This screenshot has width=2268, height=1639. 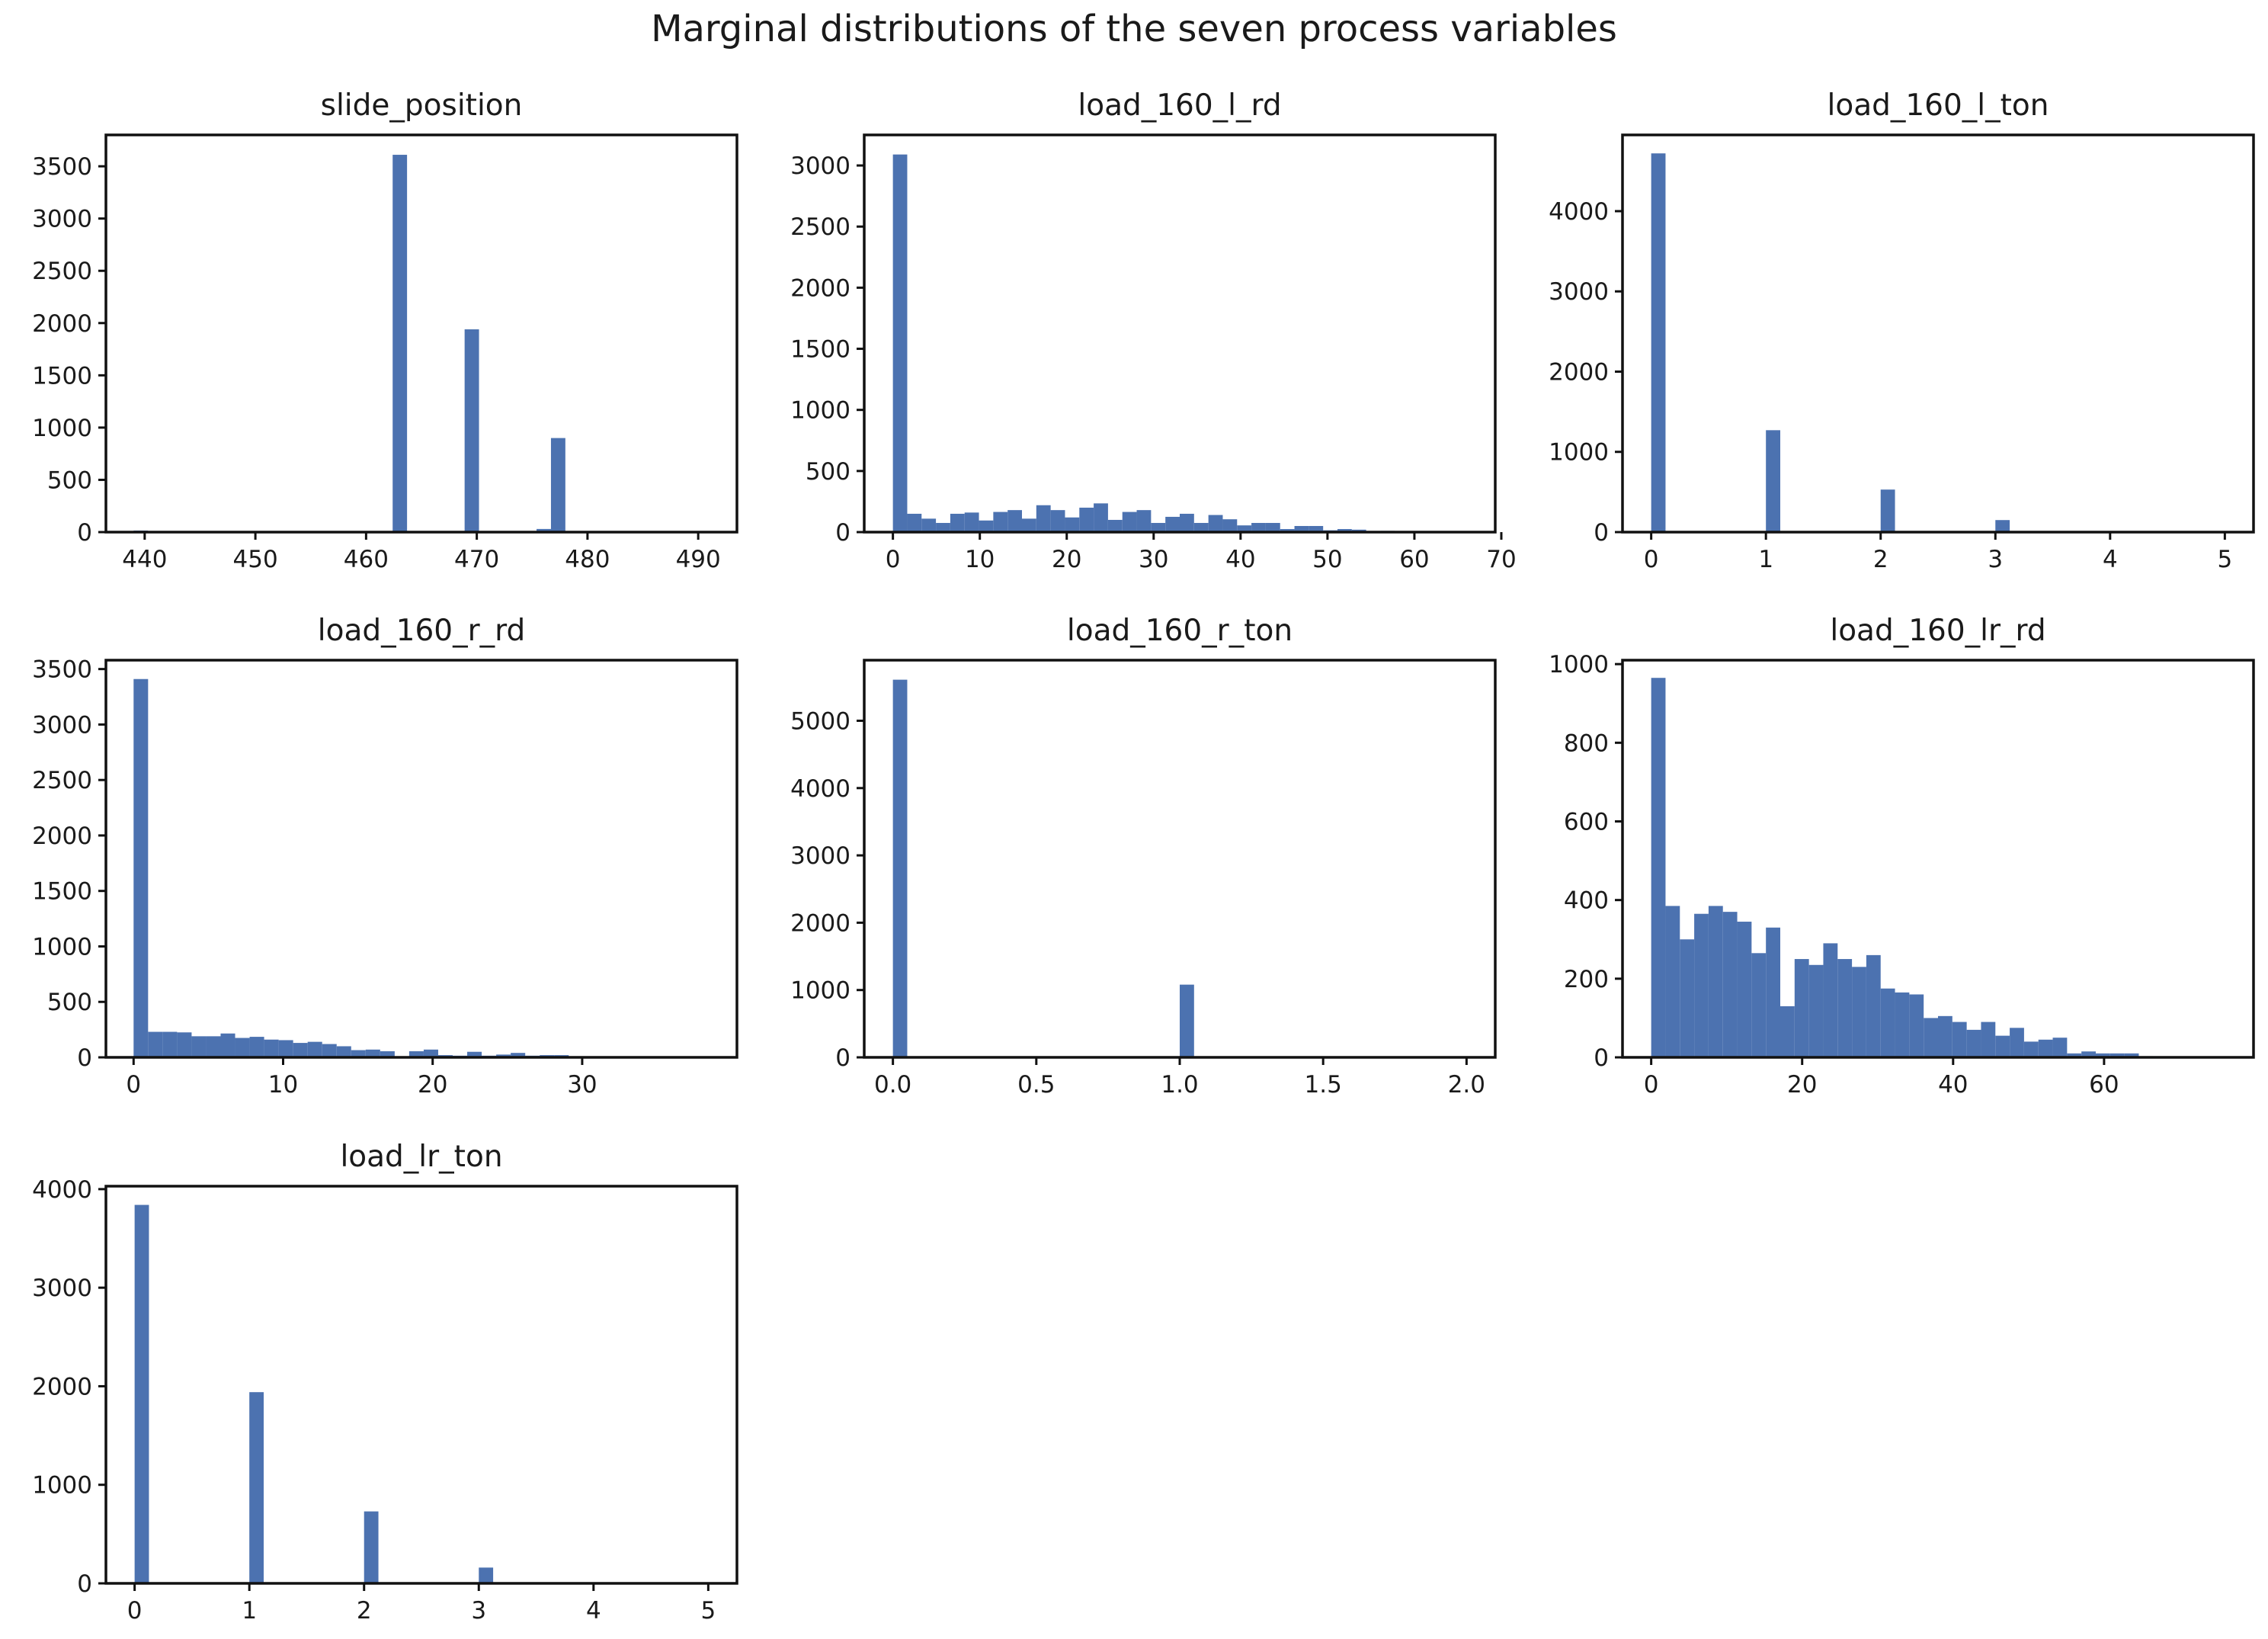 What do you see at coordinates (1327, 559) in the screenshot?
I see `x-tick-label: 50` at bounding box center [1327, 559].